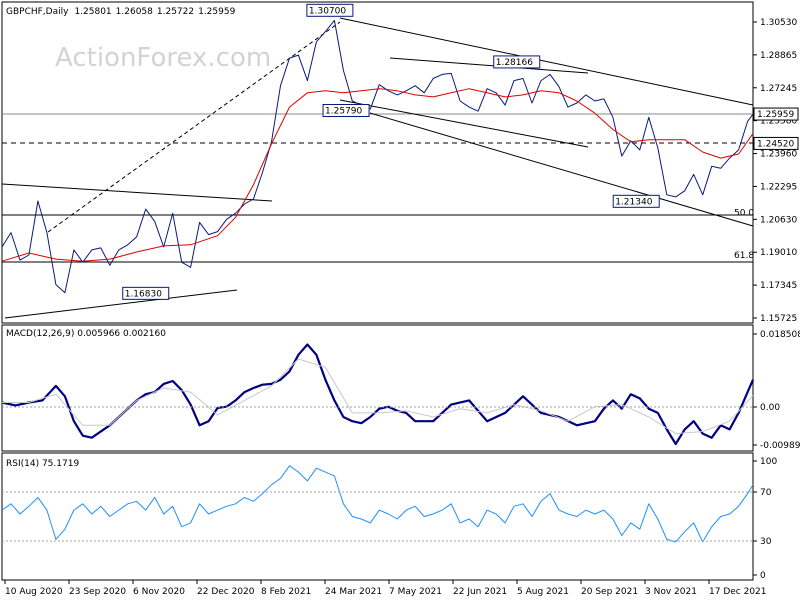 This screenshot has height=600, width=800. What do you see at coordinates (514, 63) in the screenshot?
I see `annotation-label: 1.28166` at bounding box center [514, 63].